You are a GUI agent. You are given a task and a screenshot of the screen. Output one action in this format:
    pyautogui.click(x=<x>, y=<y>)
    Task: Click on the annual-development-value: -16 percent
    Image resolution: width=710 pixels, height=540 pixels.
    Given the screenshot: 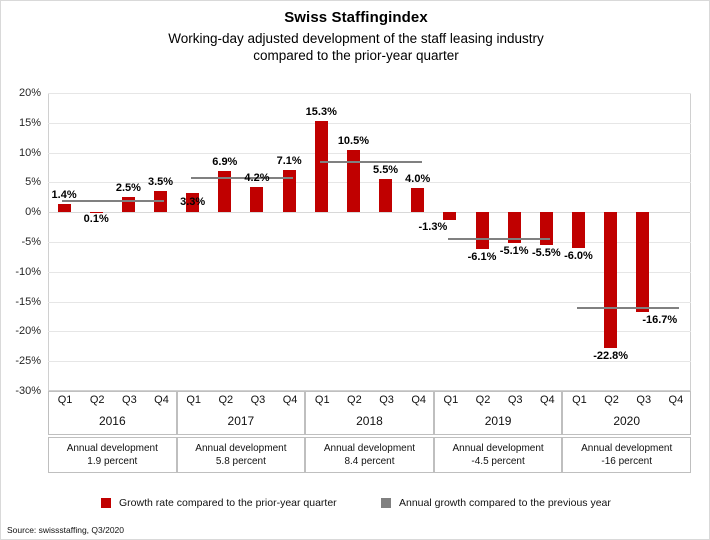 What is the action you would take?
    pyautogui.click(x=626, y=461)
    